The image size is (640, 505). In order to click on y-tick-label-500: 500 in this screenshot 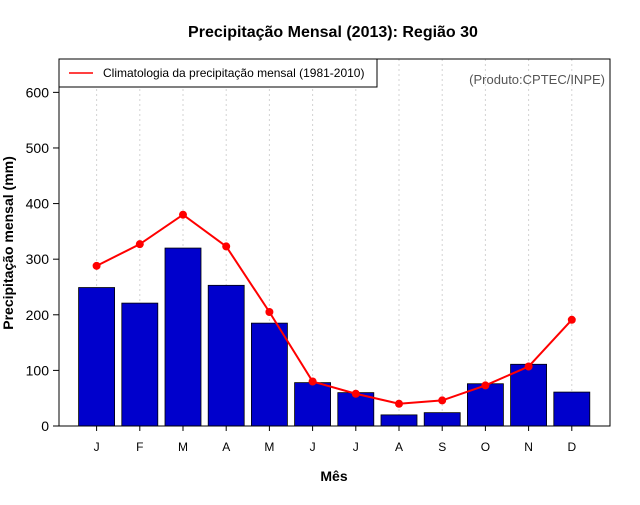, I will do `click(38, 148)`.